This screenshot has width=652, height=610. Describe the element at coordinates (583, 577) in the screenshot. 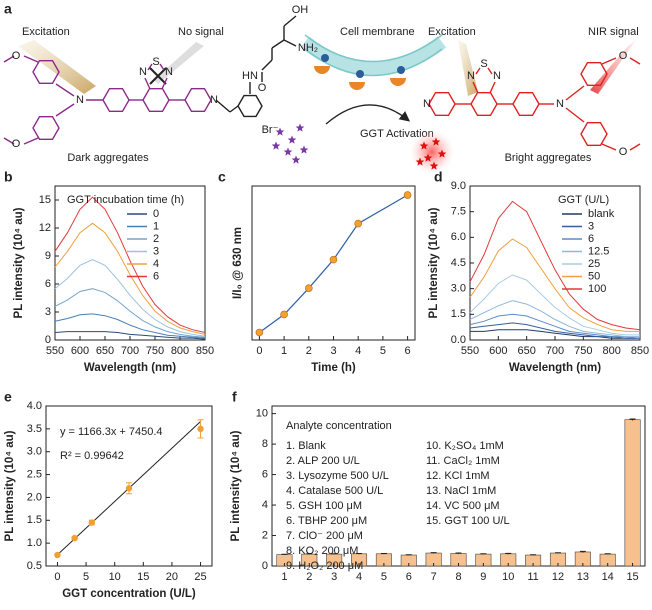

I see `x-tick-label: 13` at that location.